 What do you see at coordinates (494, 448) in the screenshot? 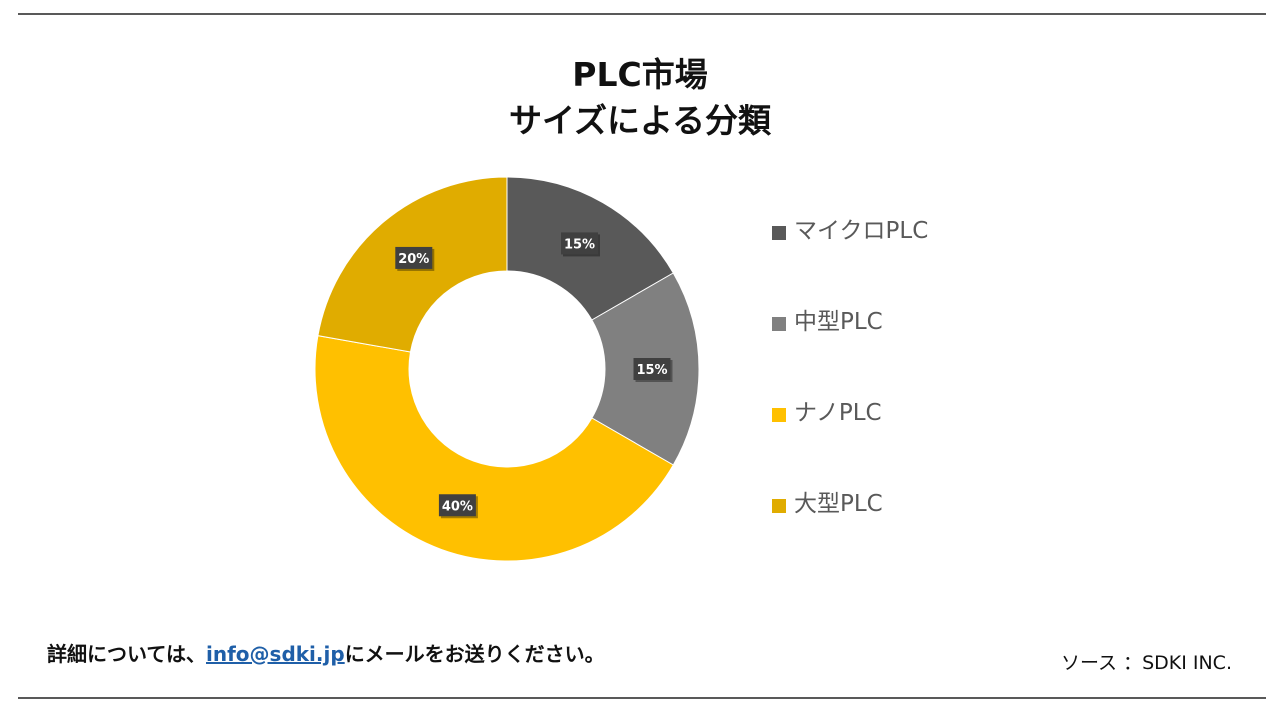
I see `donut-slice-nano` at bounding box center [494, 448].